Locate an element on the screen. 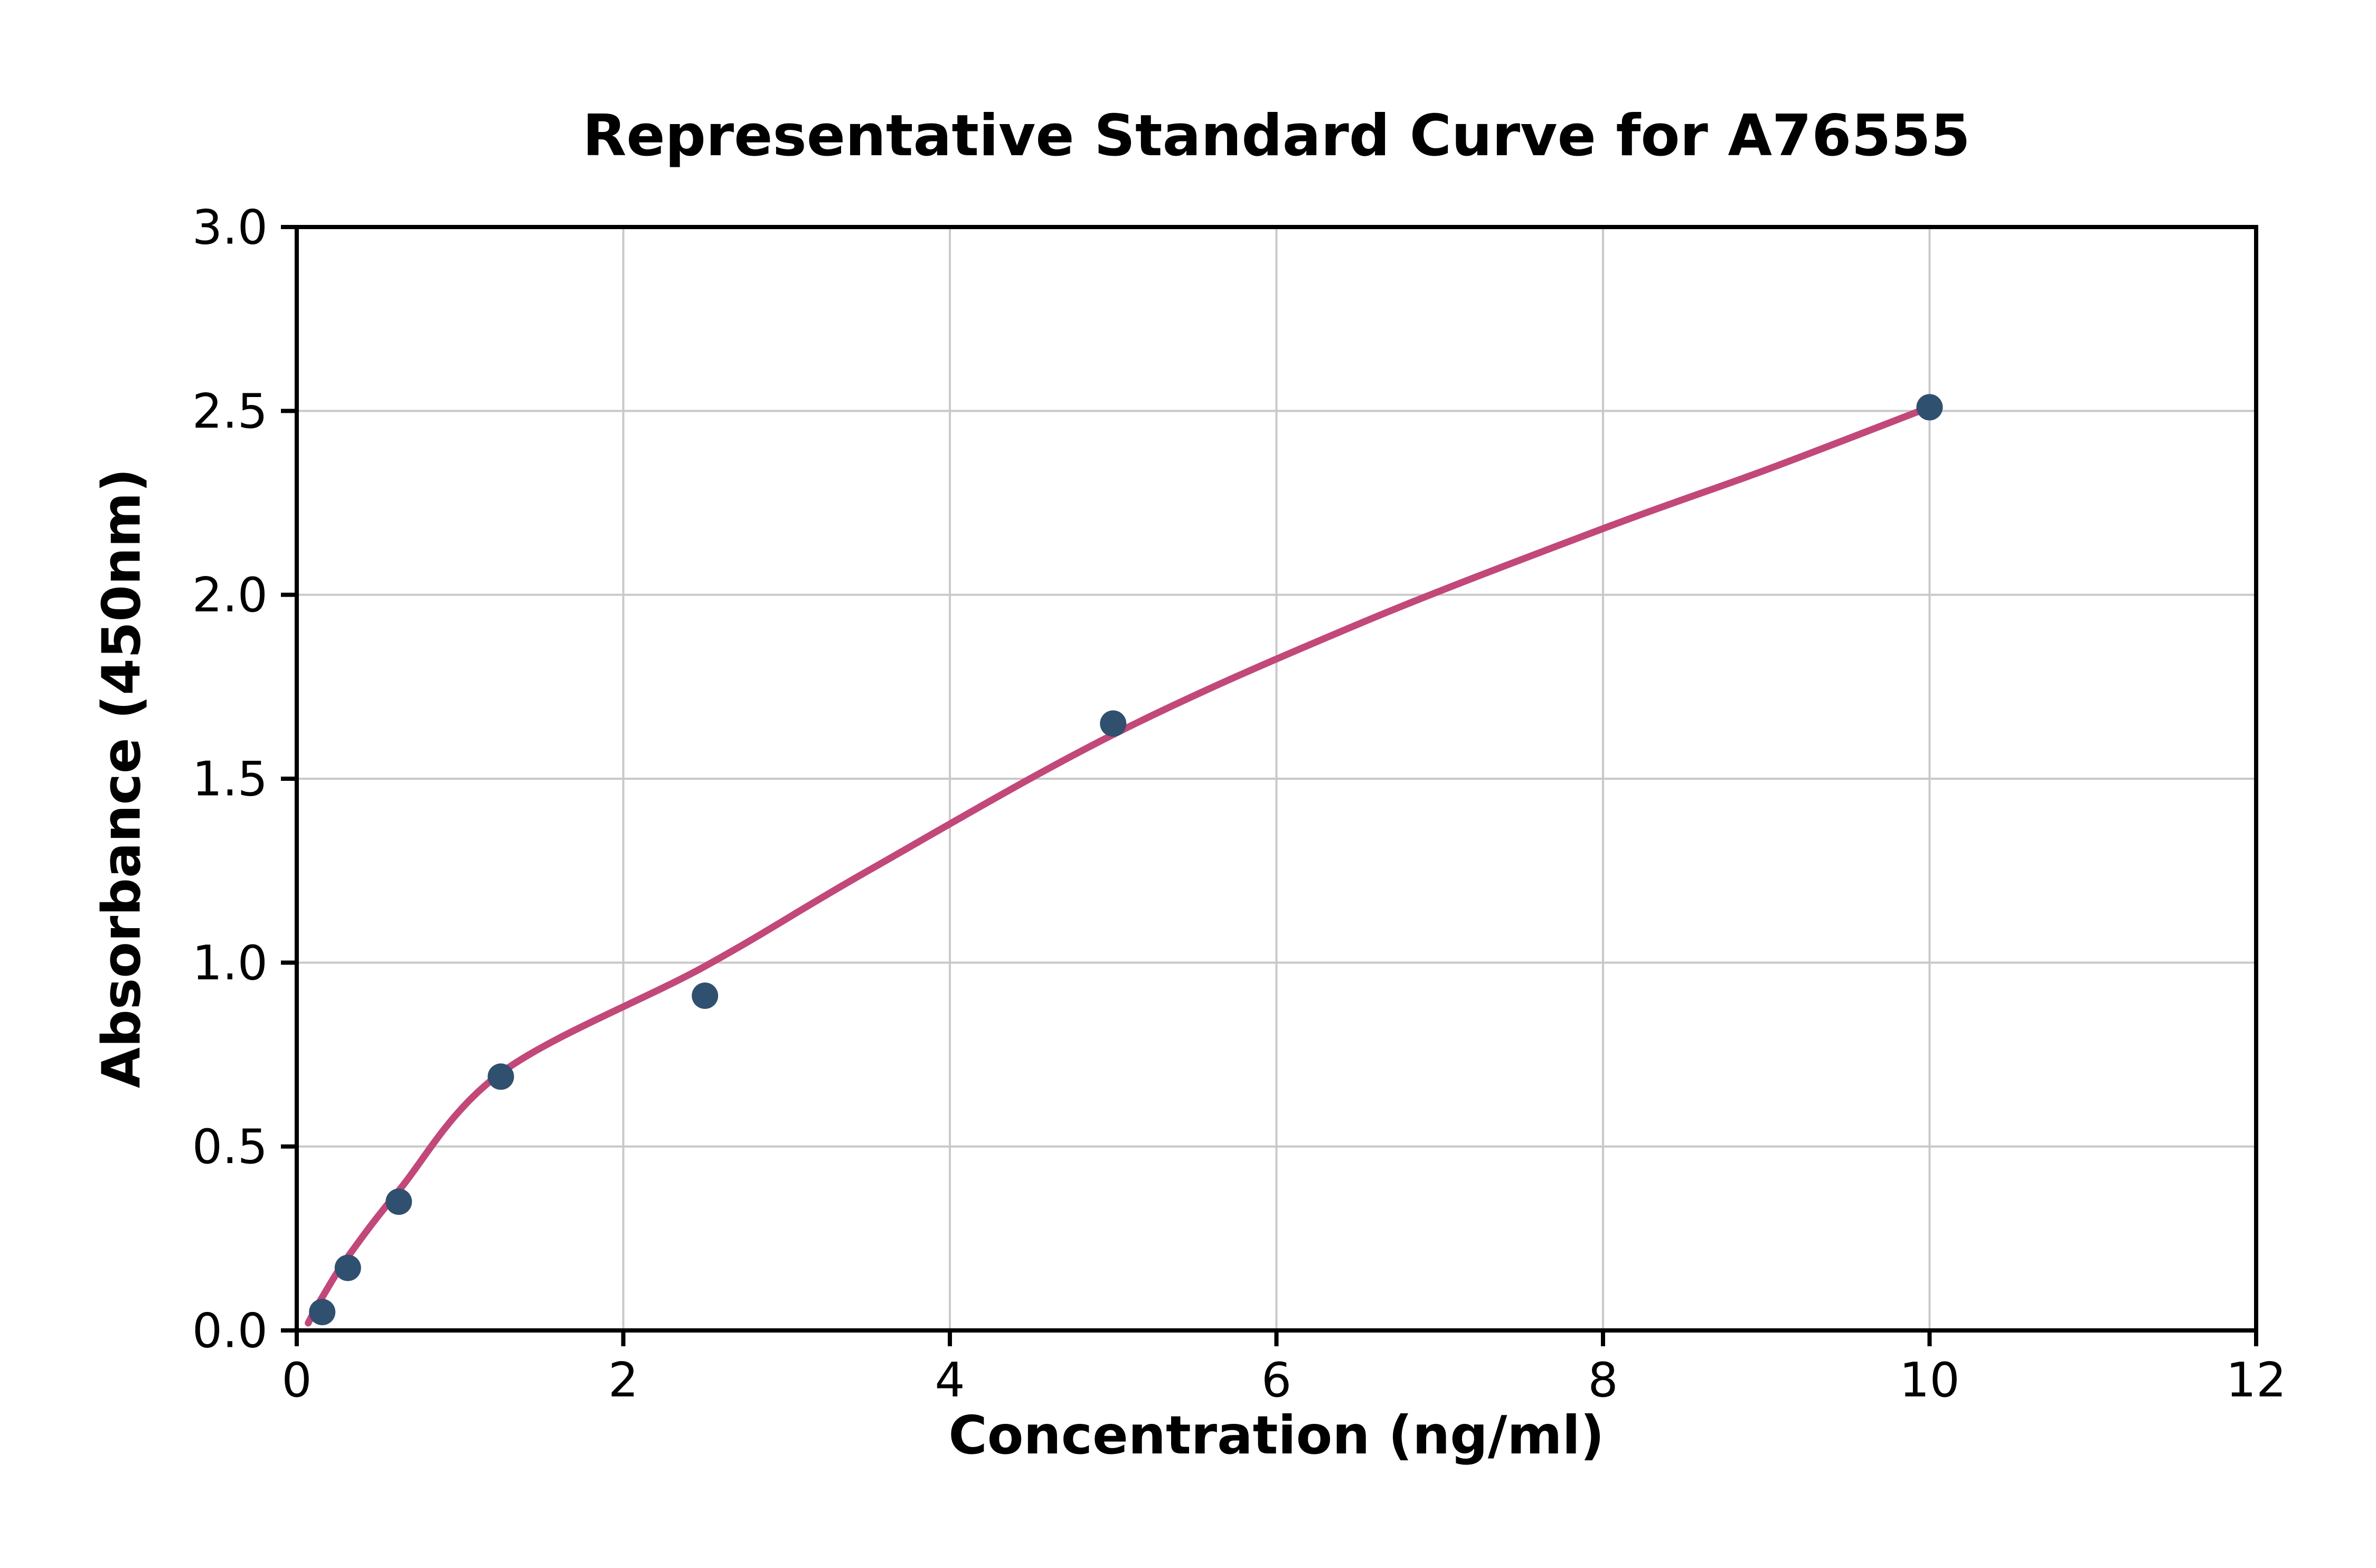 This screenshot has height=1568, width=2376. y-tick-label: 2.0 is located at coordinates (230, 595).